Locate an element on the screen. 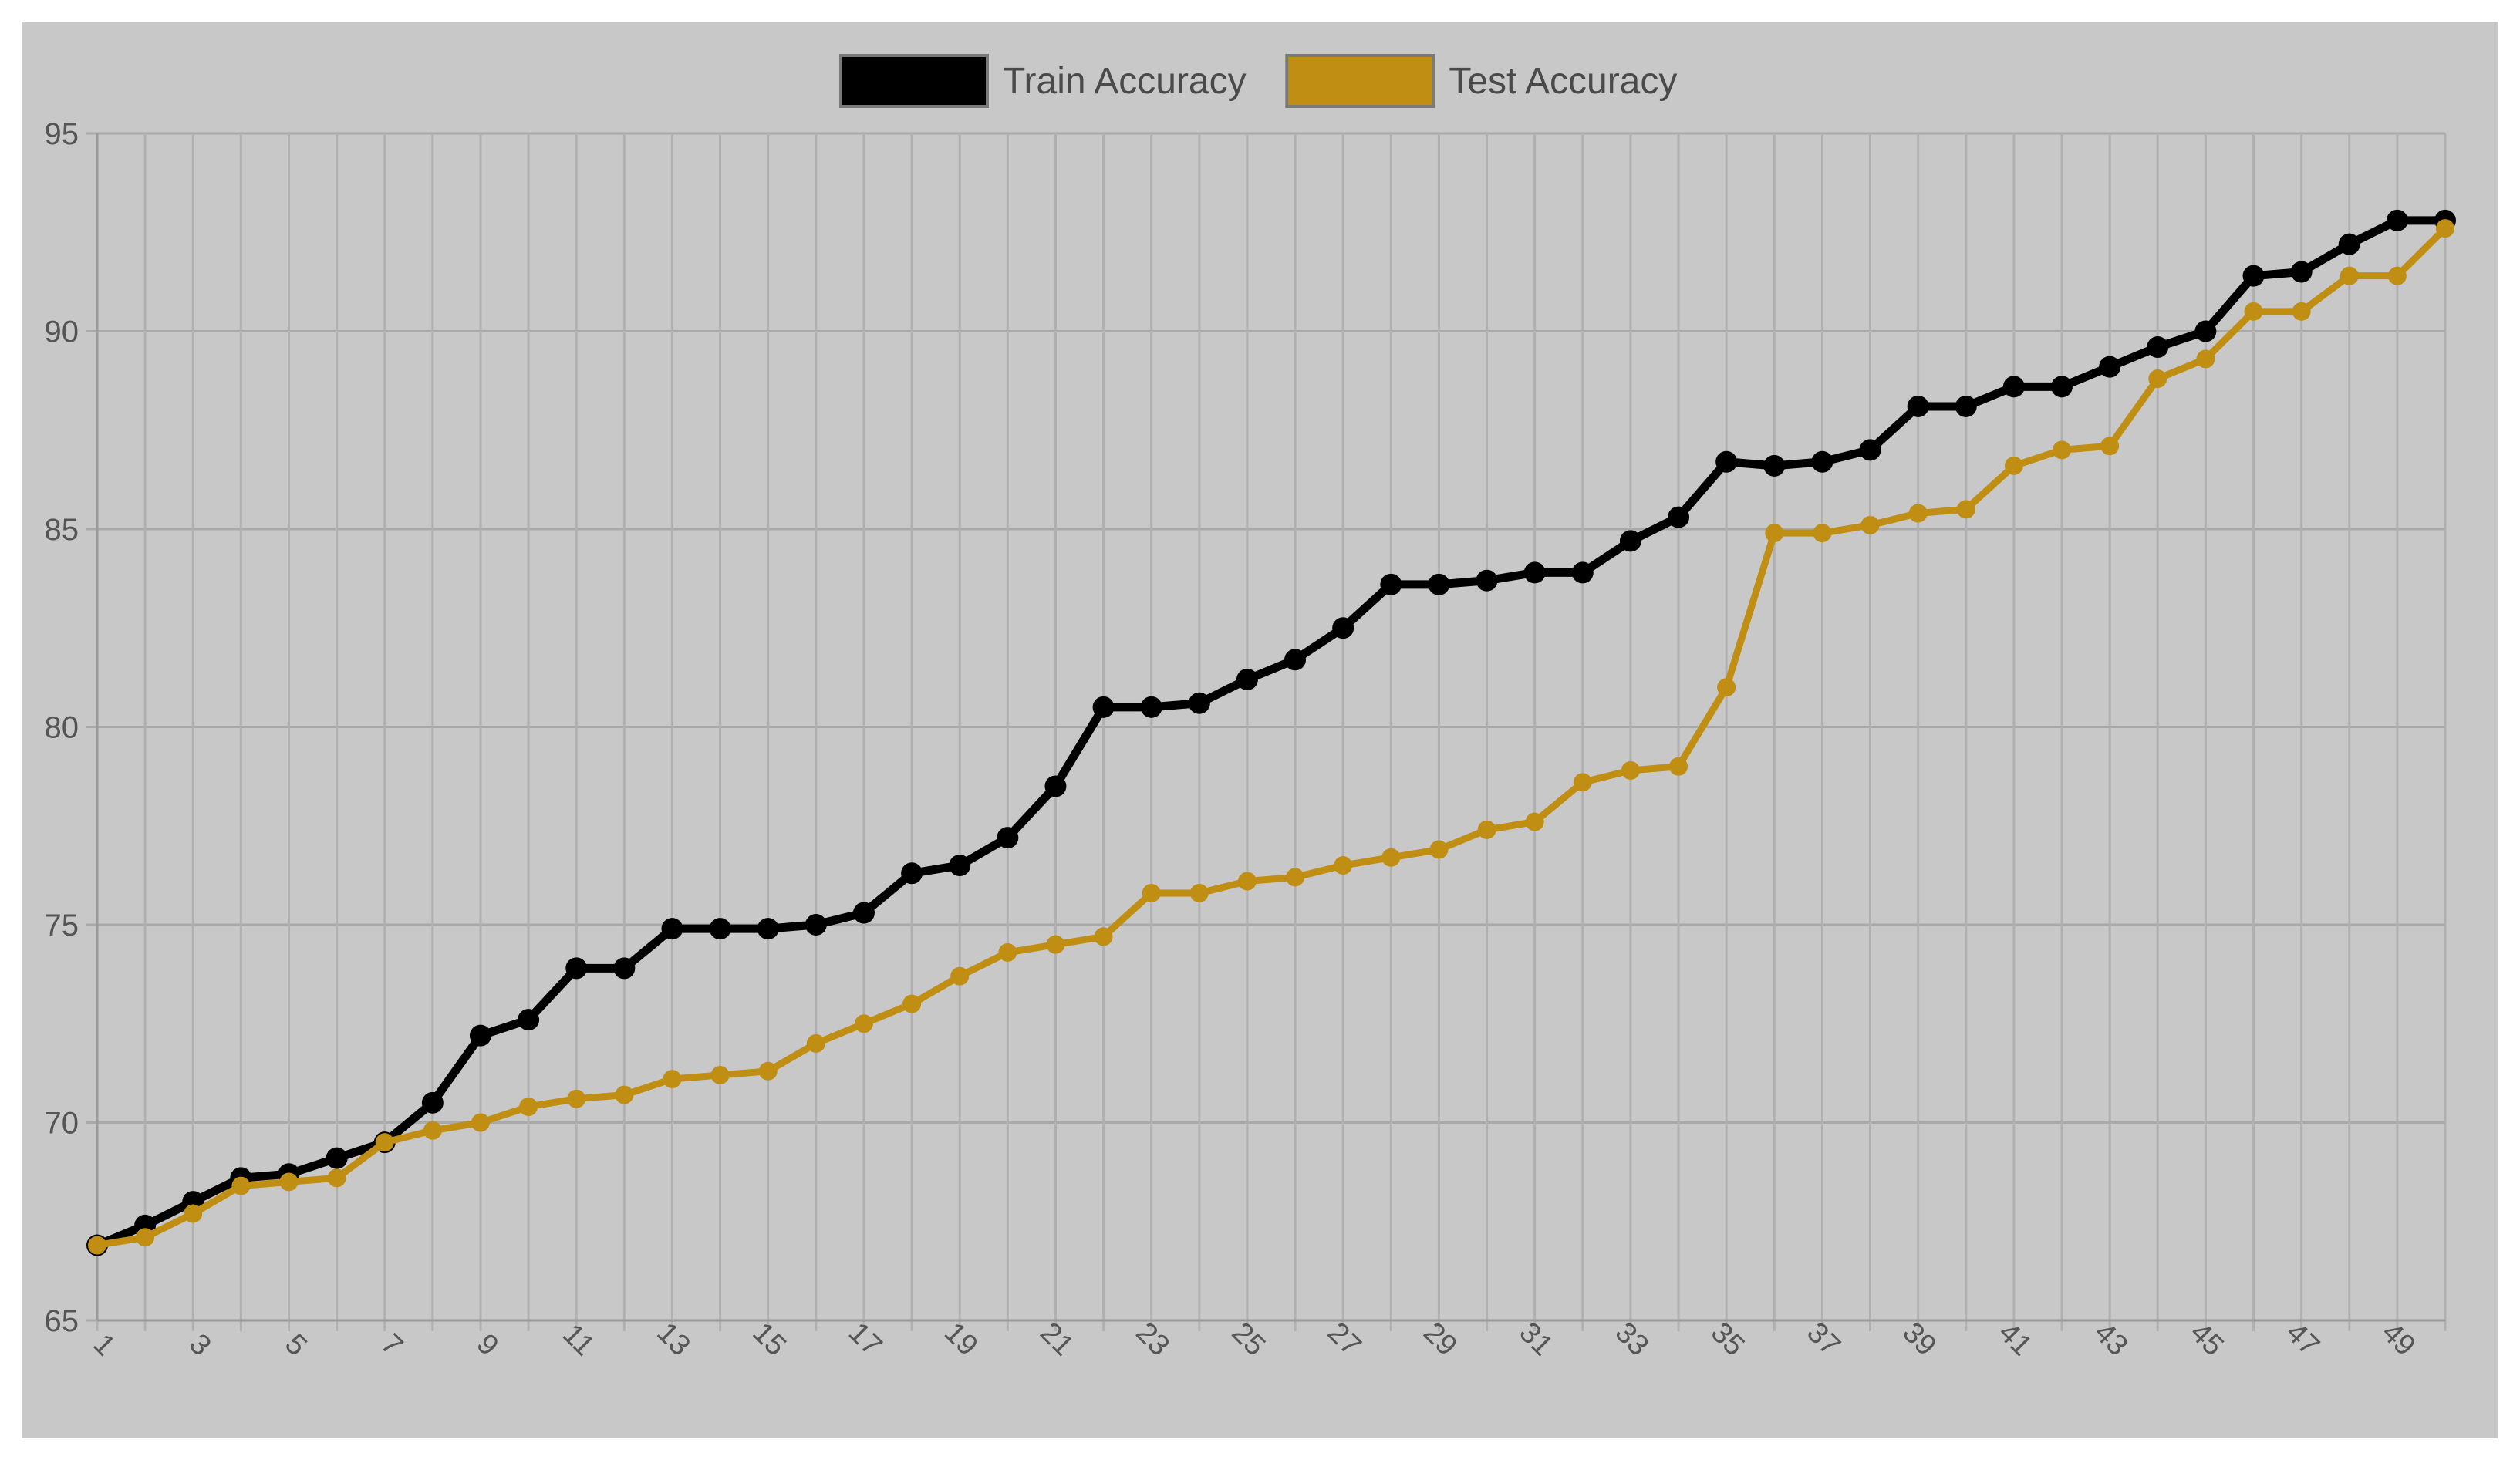 Image resolution: width=2520 pixels, height=1460 pixels. x-tick-label: 31 is located at coordinates (1536, 1340).